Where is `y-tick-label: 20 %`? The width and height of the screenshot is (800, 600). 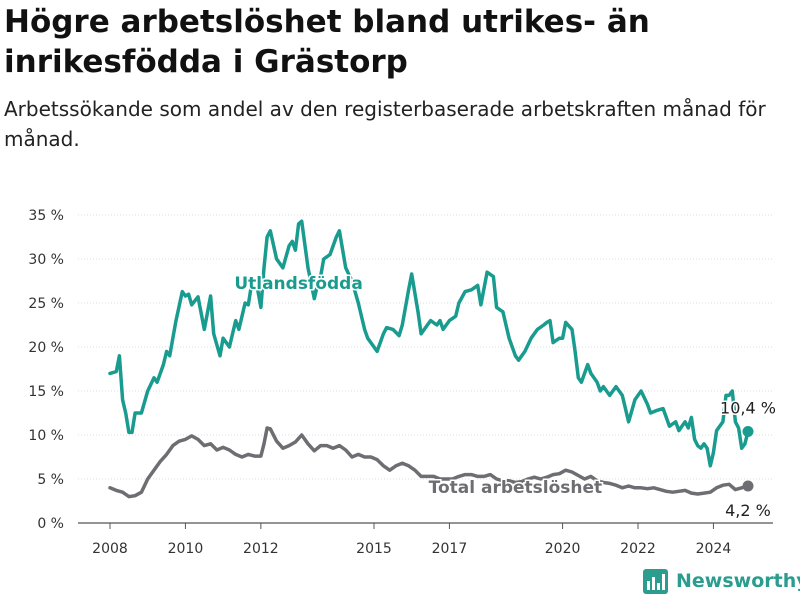 y-tick-label: 20 % is located at coordinates (46, 348).